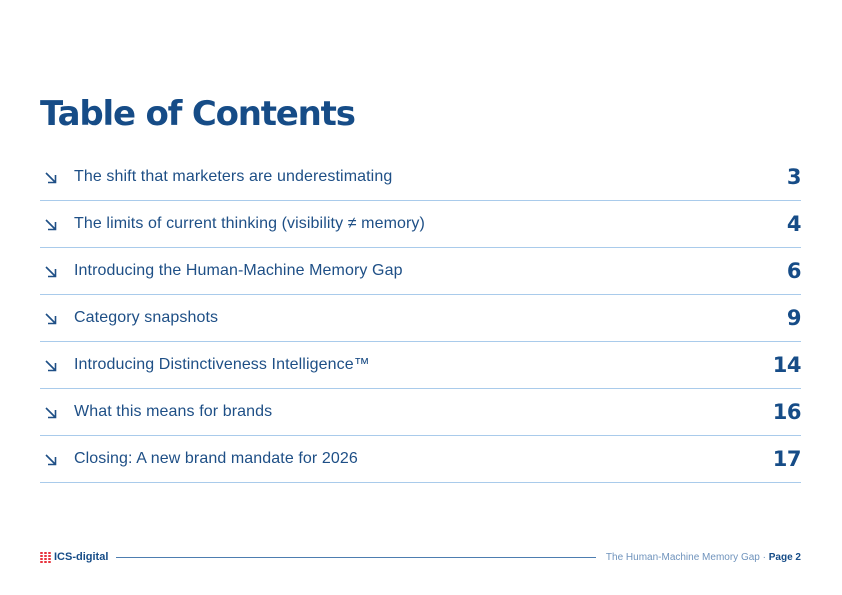  I want to click on logo-text: ICS-digital, so click(81, 557).